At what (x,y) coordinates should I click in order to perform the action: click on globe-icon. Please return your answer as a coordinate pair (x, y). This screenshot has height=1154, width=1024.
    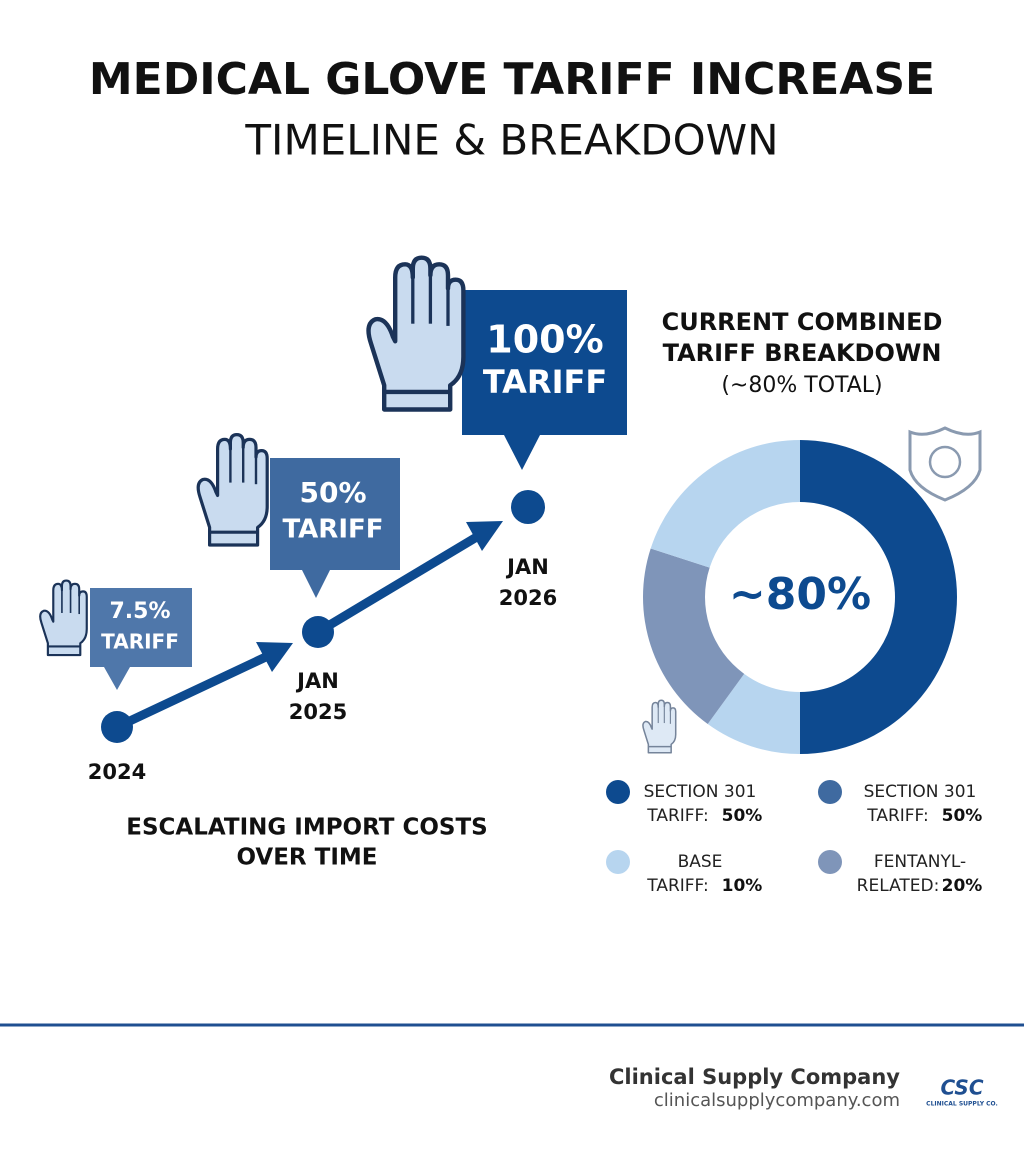
    Looking at the image, I should click on (945, 462).